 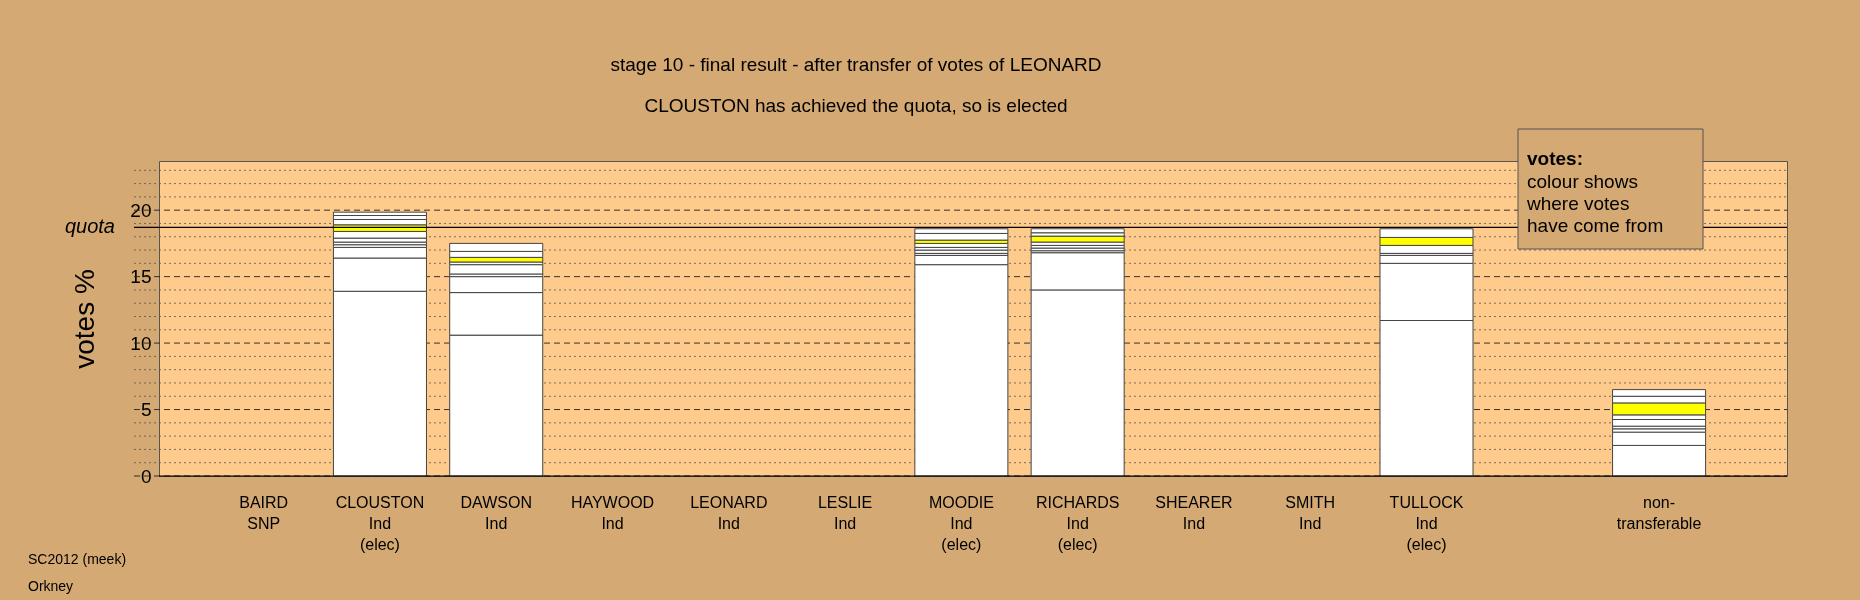 I want to click on x-tick-label: non- transferable, so click(x=1659, y=513).